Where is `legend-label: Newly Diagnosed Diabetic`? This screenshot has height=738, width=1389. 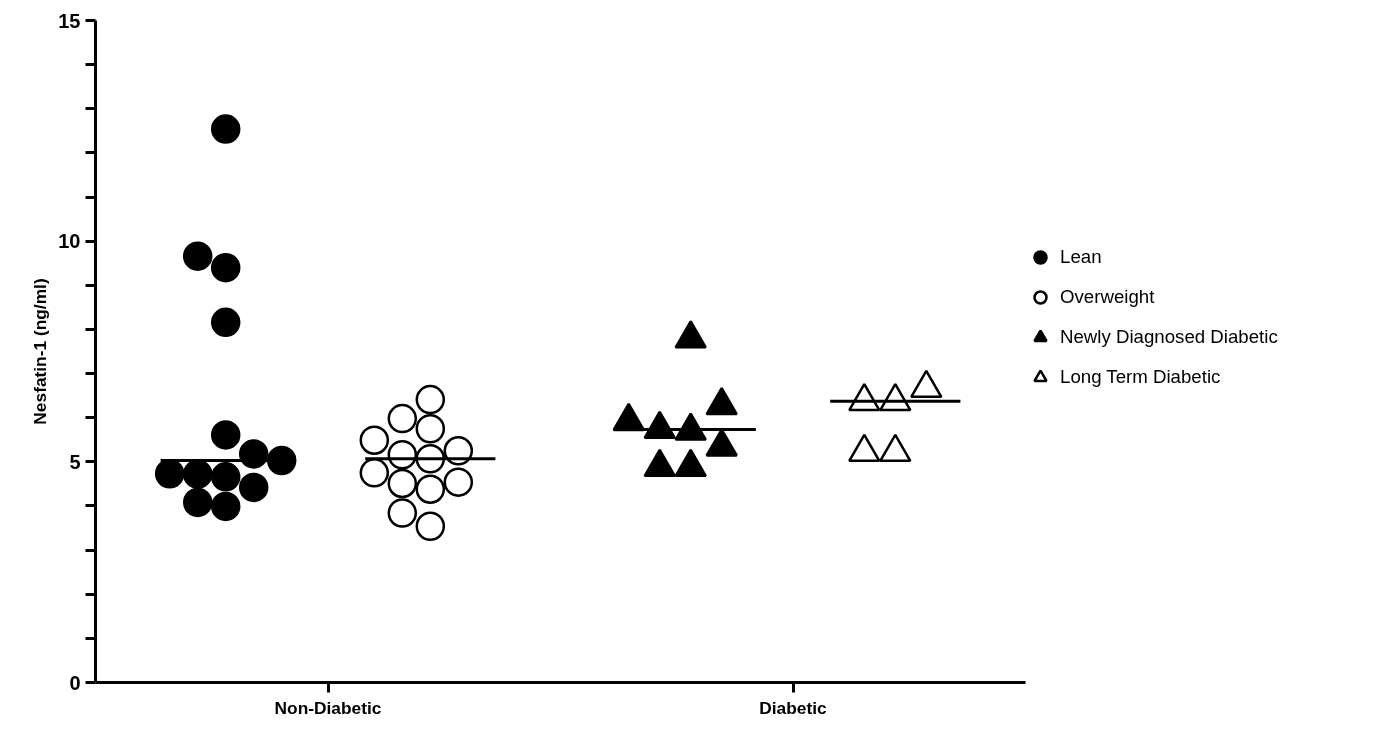 legend-label: Newly Diagnosed Diabetic is located at coordinates (1169, 337).